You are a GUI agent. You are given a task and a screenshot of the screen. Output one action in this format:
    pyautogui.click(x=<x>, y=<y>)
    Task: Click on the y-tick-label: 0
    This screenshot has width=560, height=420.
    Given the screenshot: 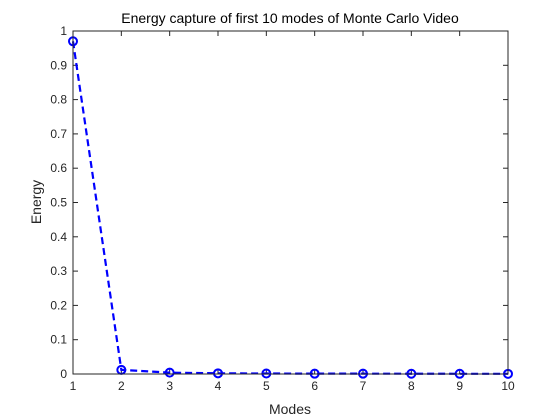 What is the action you would take?
    pyautogui.click(x=63, y=374)
    